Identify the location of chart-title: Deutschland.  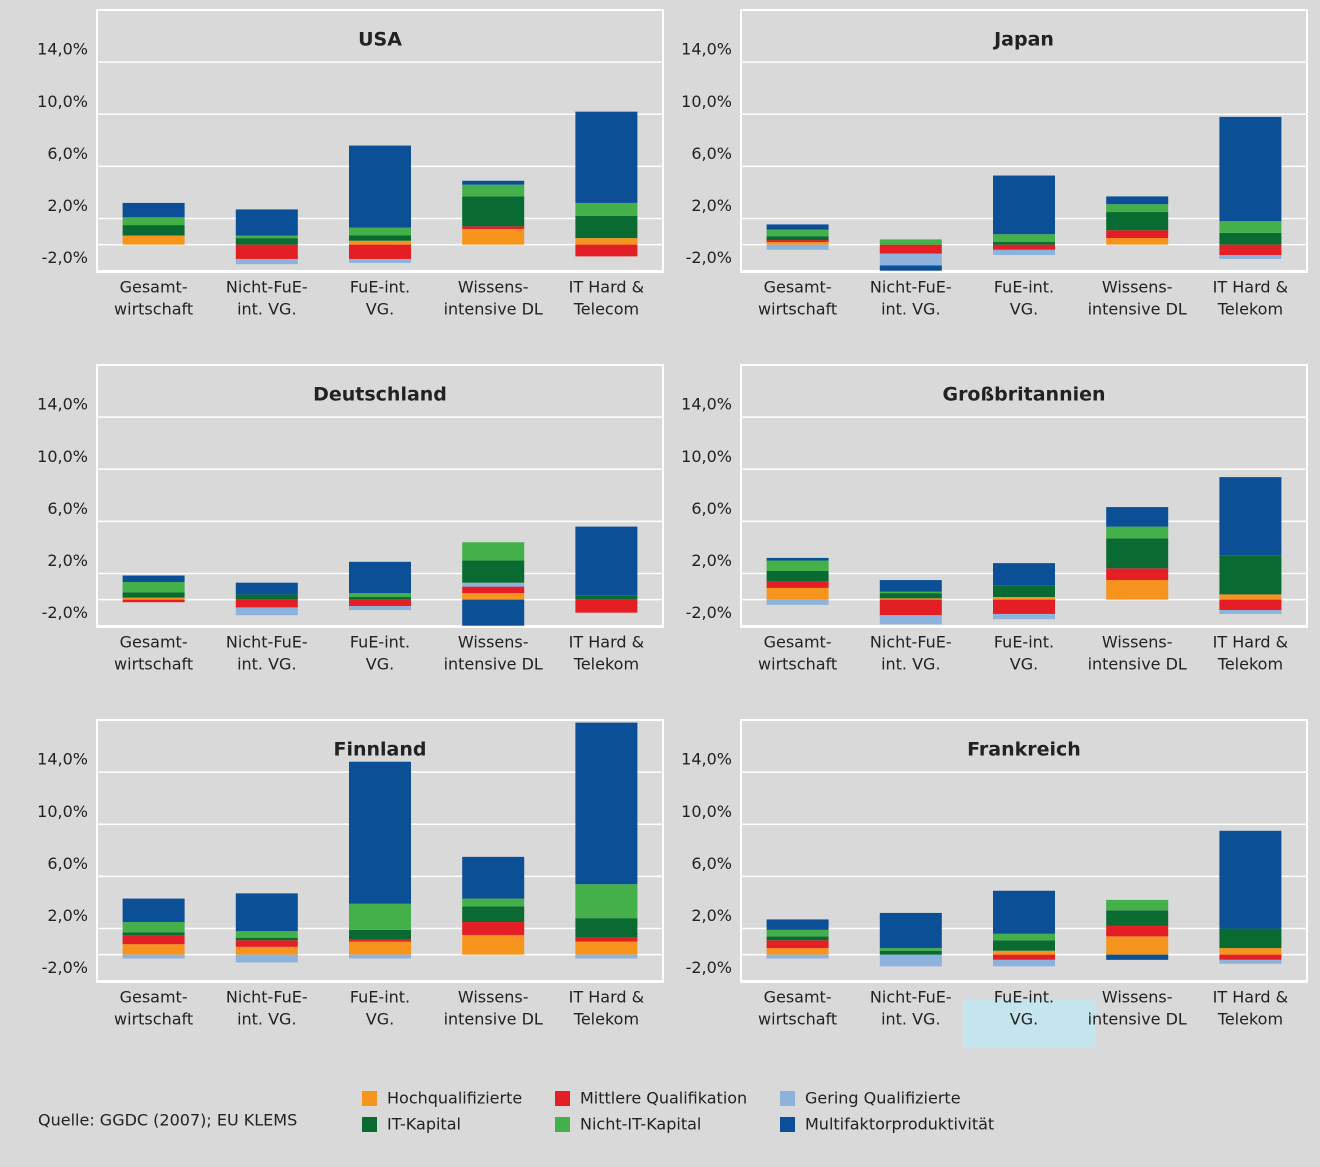
(380, 395).